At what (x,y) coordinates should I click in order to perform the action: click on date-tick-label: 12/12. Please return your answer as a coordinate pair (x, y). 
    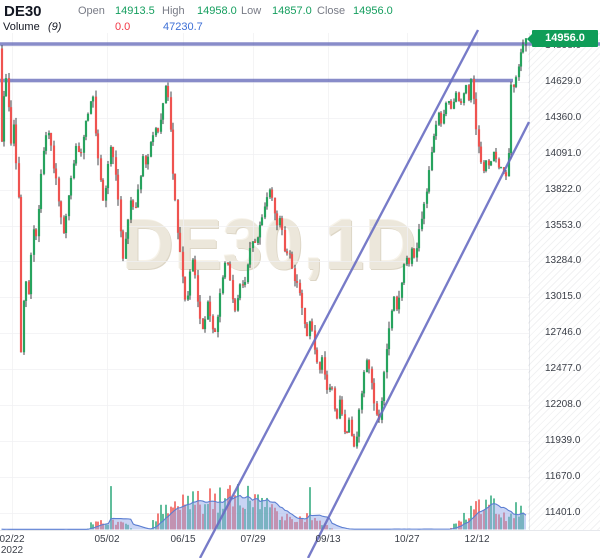
    Looking at the image, I should click on (477, 539).